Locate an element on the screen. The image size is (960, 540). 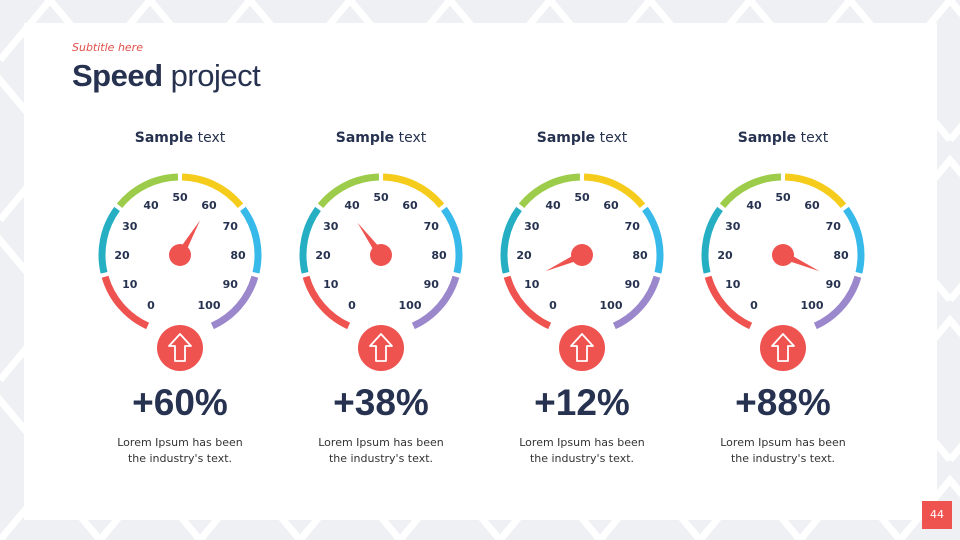
subtitle: Subtitle here is located at coordinates (107, 47).